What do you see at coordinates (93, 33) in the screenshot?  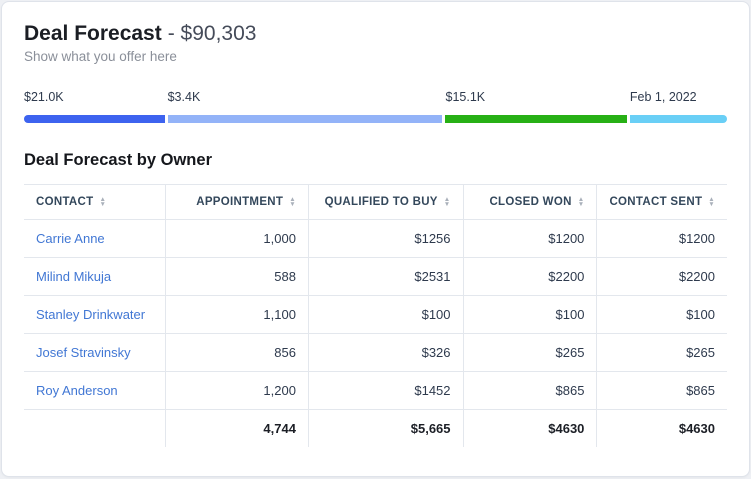 I see `page-title: Deal Forecast` at bounding box center [93, 33].